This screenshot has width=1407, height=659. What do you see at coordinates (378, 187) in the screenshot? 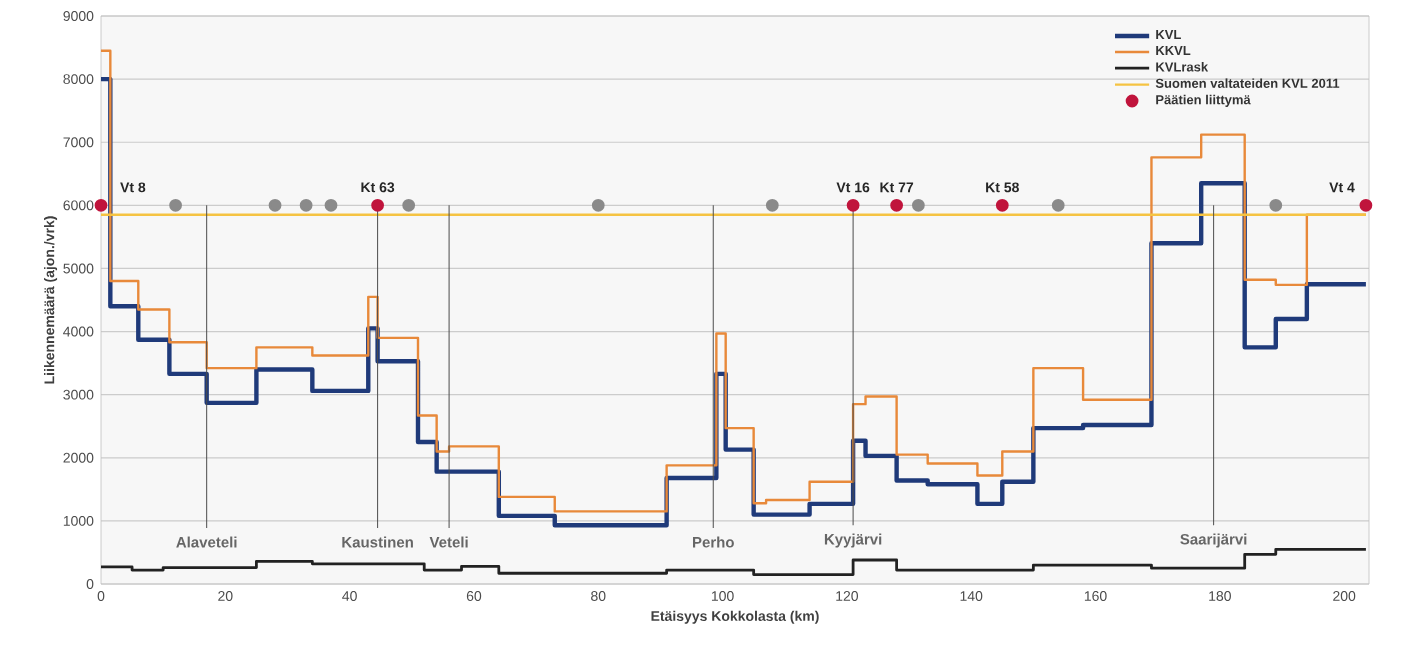
I see `annotation: Kt 63` at bounding box center [378, 187].